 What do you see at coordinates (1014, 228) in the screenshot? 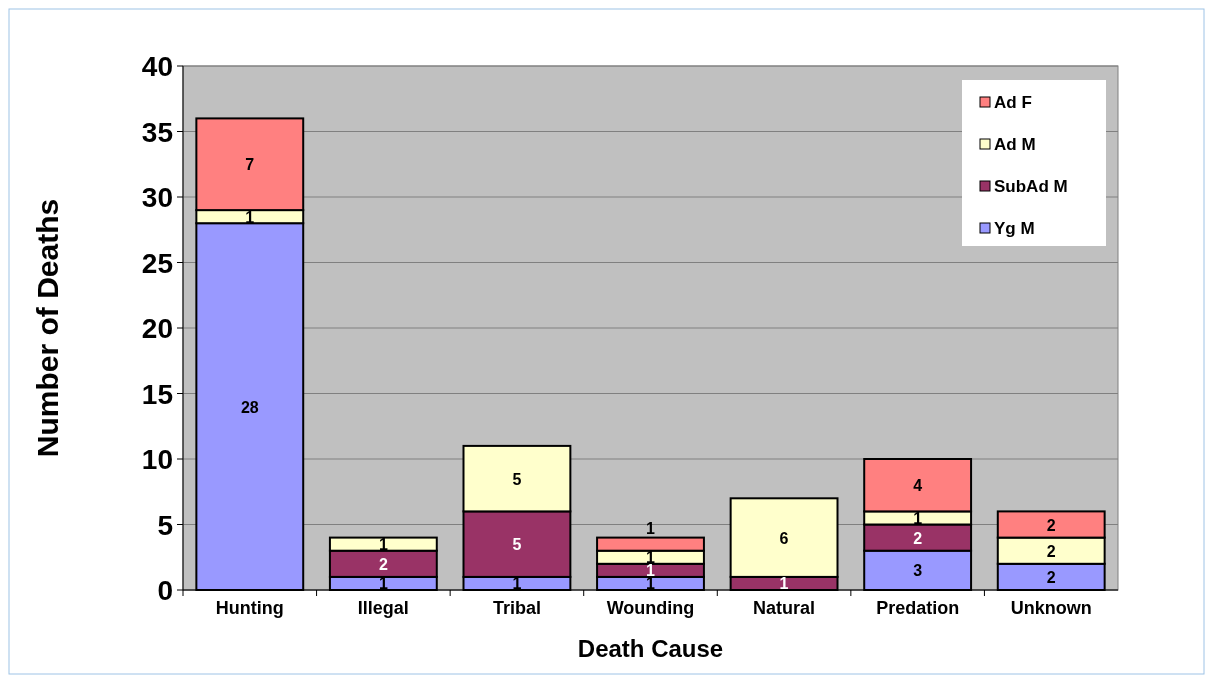
I see `legend-label: Yg M` at bounding box center [1014, 228].